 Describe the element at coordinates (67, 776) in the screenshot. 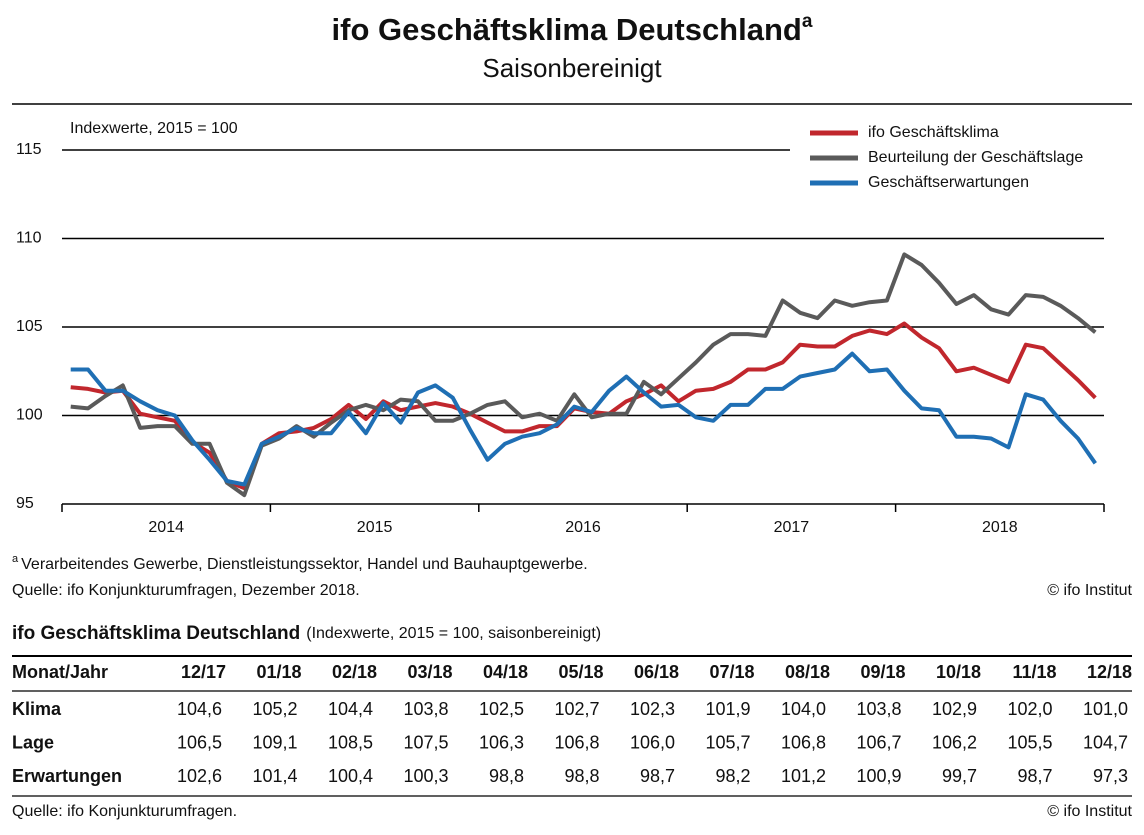

I see `table-row-label: Erwartungen` at that location.